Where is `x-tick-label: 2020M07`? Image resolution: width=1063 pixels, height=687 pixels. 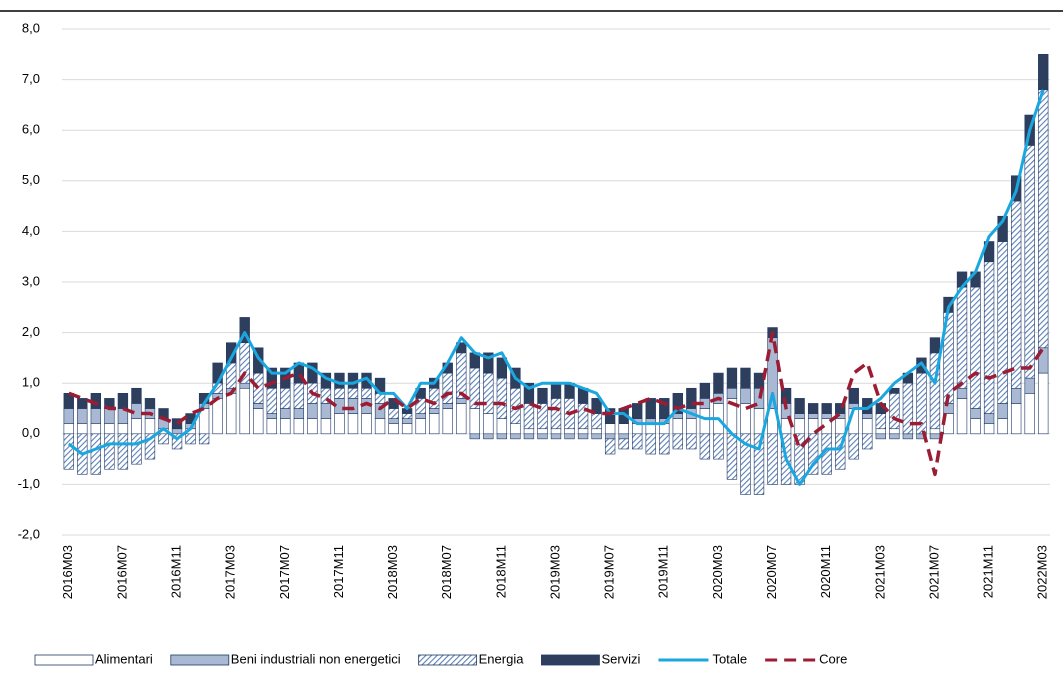
x-tick-label: 2020M07 is located at coordinates (771, 572).